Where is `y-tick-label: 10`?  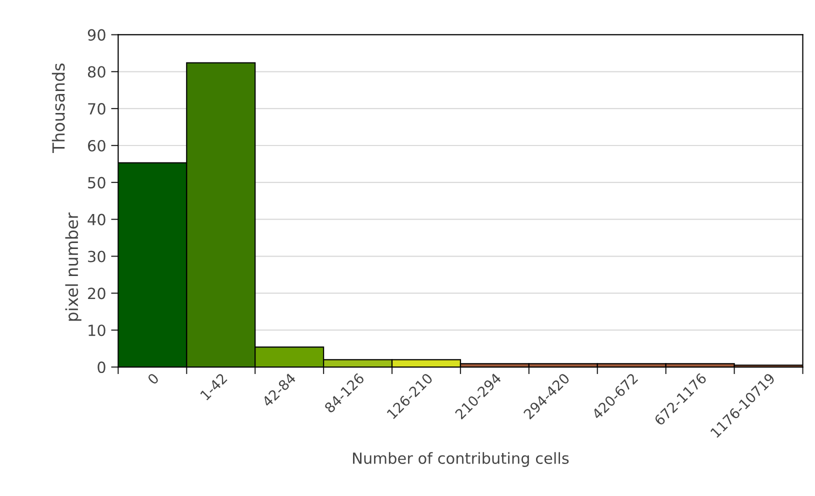
y-tick-label: 10 is located at coordinates (97, 330).